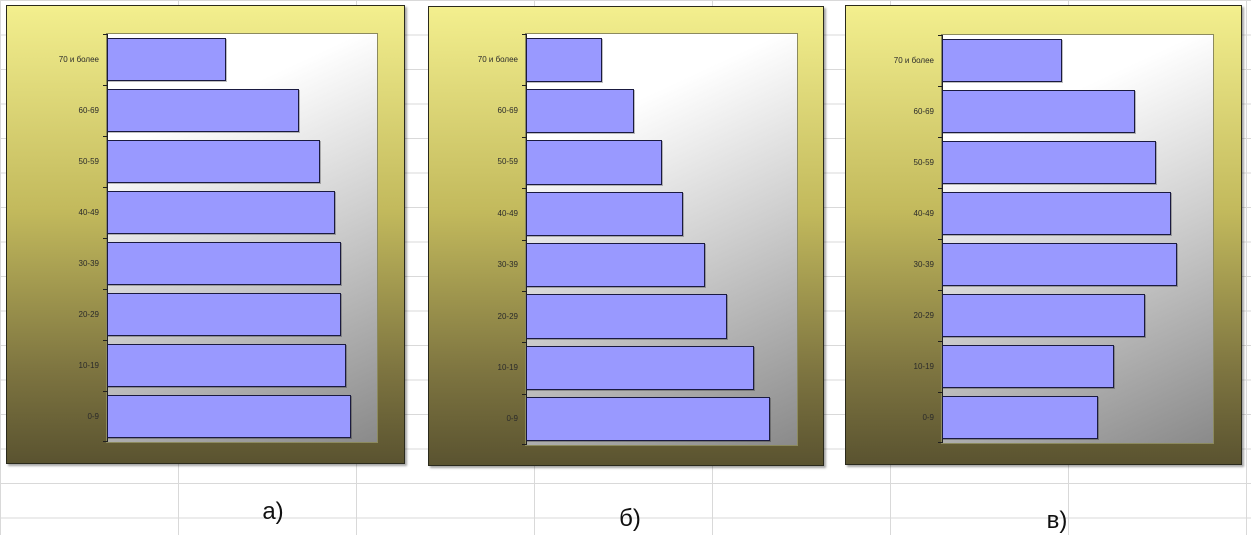  I want to click on caption-c: в), so click(1057, 520).